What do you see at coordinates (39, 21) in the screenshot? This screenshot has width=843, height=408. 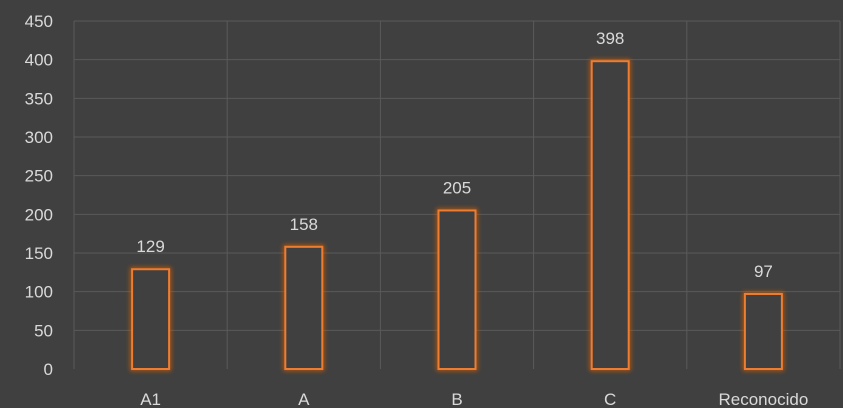 I see `y-tick-label: 450` at bounding box center [39, 21].